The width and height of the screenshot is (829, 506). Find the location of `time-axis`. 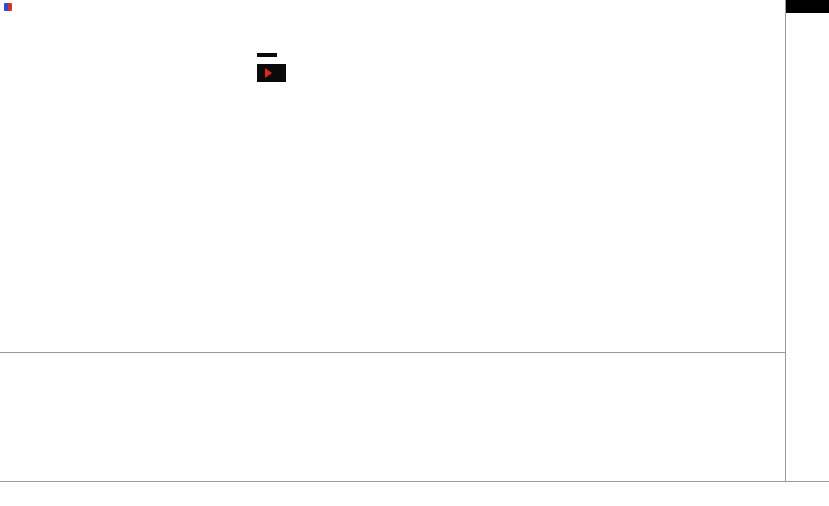

time-axis is located at coordinates (414, 493).